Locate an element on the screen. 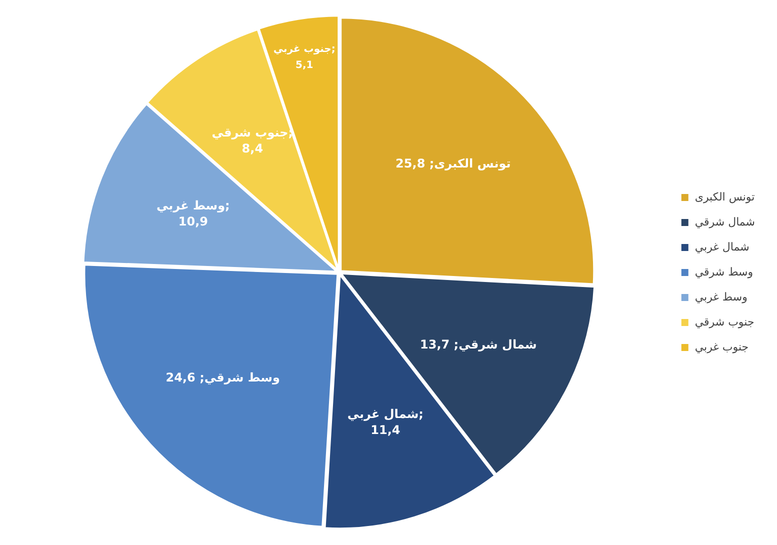  data-label: شمال شرقي; 13,7 is located at coordinates (478, 345).